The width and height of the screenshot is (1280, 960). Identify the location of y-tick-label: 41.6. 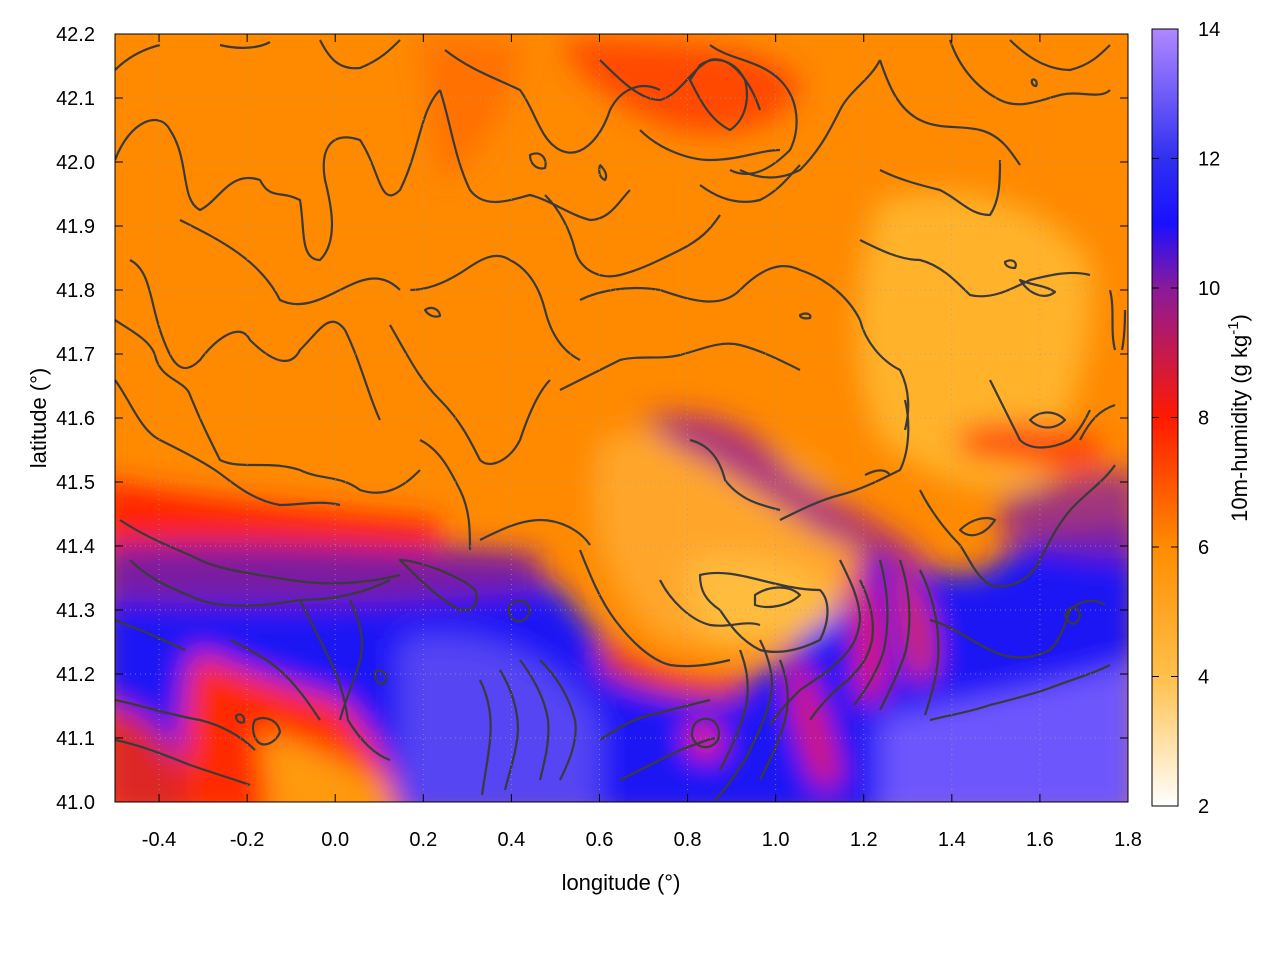
(75, 419).